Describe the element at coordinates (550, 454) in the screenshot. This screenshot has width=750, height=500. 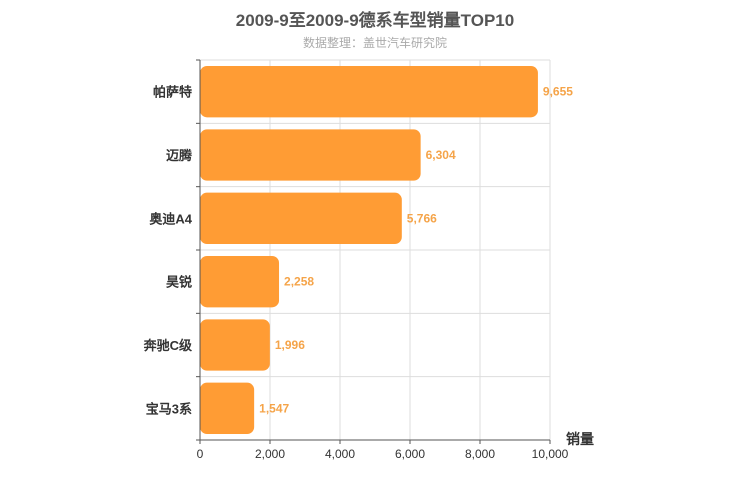
I see `x-tick-label-6: 10,000` at that location.